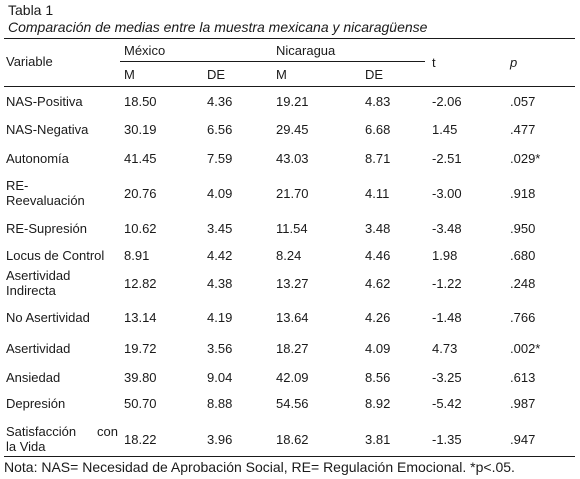  Describe the element at coordinates (216, 74) in the screenshot. I see `header-mexico-de: DE` at that location.